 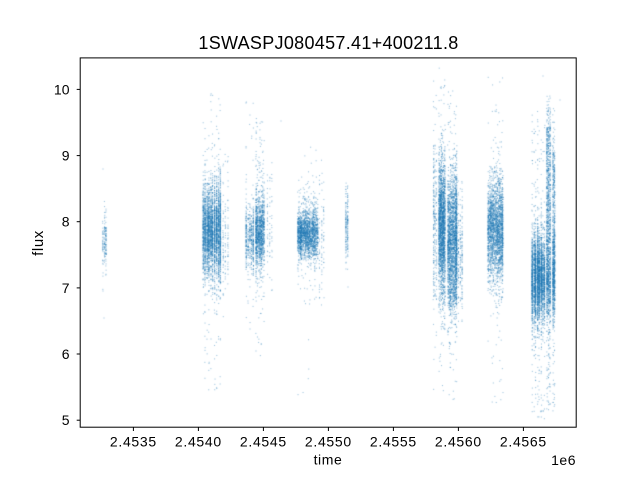 What do you see at coordinates (66, 354) in the screenshot?
I see `svg-text: 6` at bounding box center [66, 354].